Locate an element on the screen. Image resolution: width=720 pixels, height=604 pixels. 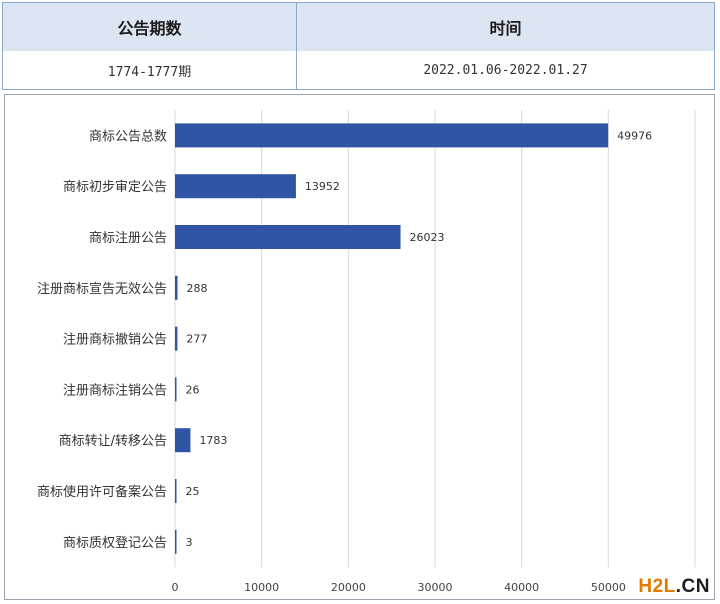
category-label: 商标质权登记公告 is located at coordinates (115, 543).